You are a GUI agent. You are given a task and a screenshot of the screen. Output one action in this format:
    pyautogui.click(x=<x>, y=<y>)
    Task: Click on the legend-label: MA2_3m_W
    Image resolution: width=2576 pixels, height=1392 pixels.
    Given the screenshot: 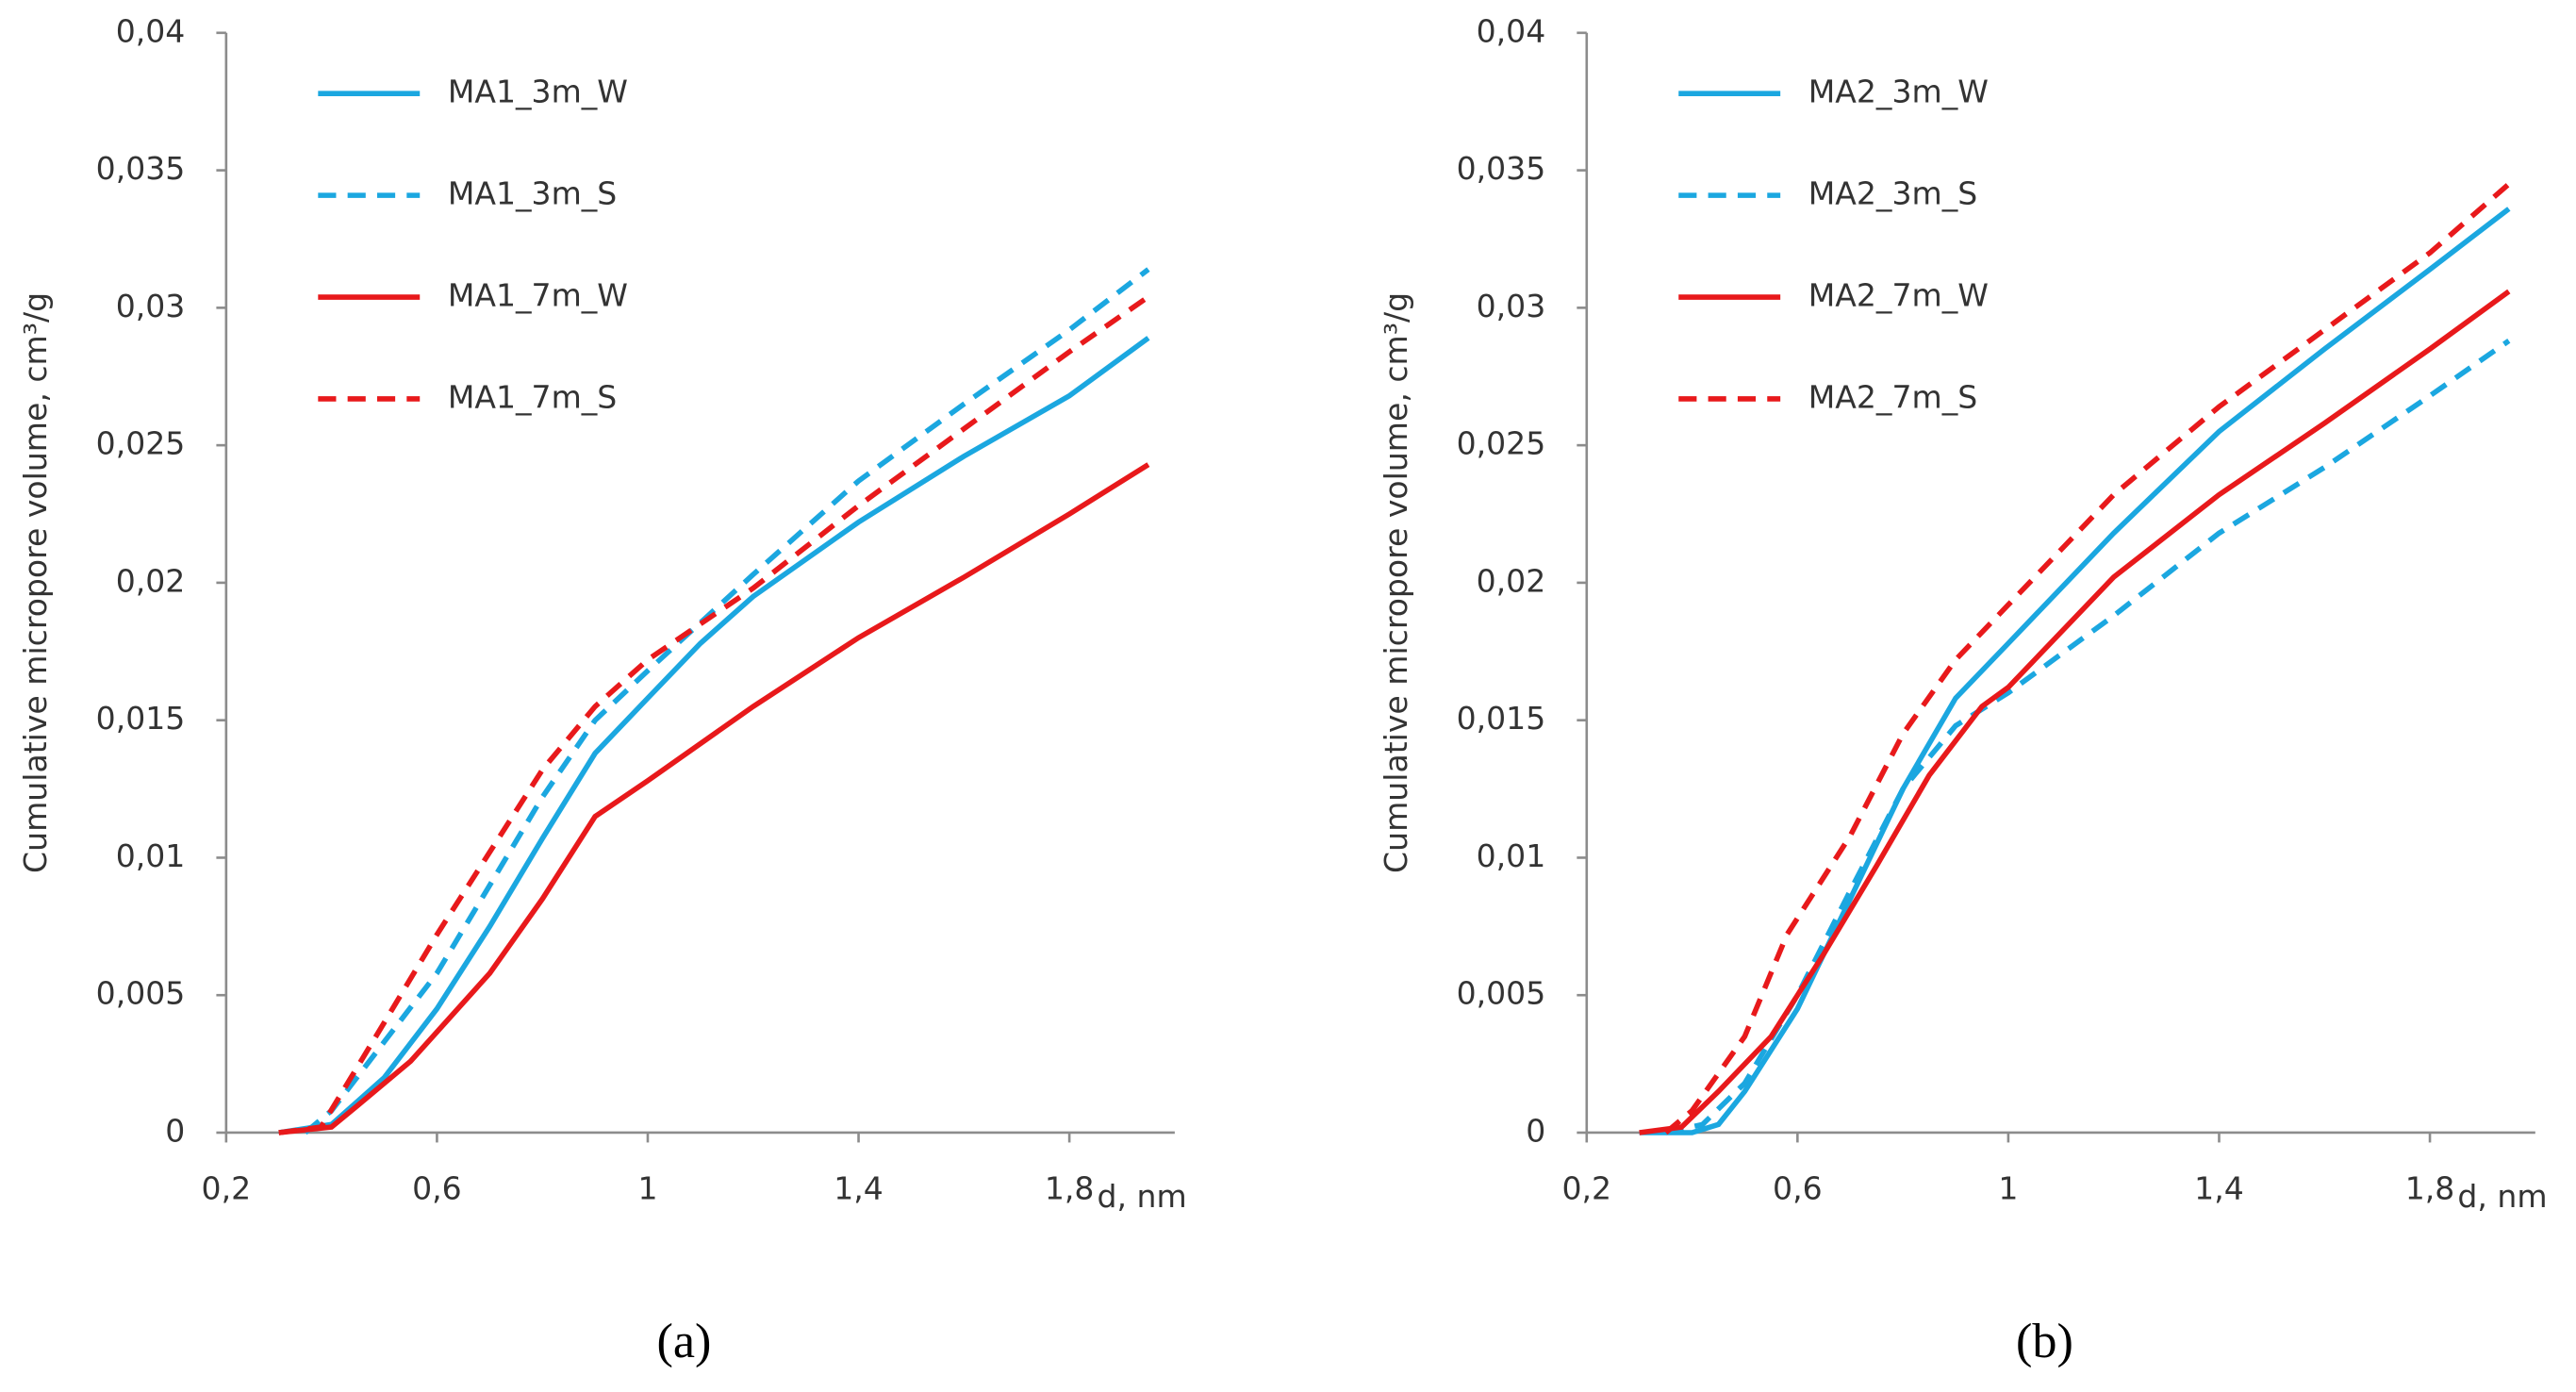 What is the action you would take?
    pyautogui.click(x=1898, y=92)
    